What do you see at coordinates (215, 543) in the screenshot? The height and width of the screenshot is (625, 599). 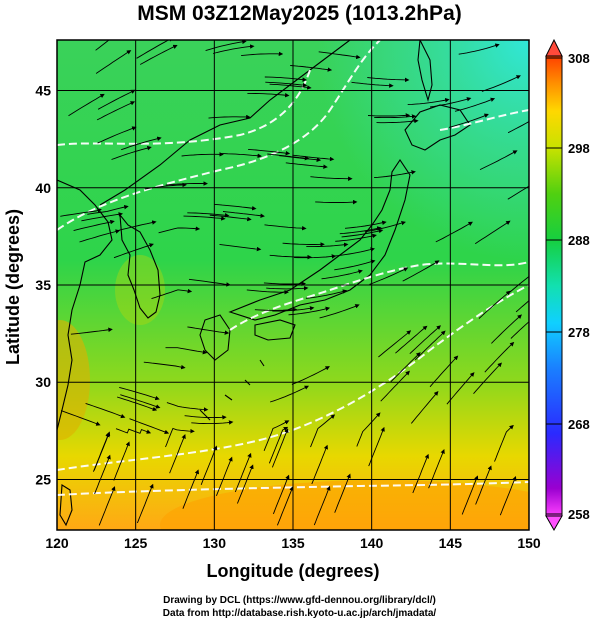 I see `x-tick-label: 130` at bounding box center [215, 543].